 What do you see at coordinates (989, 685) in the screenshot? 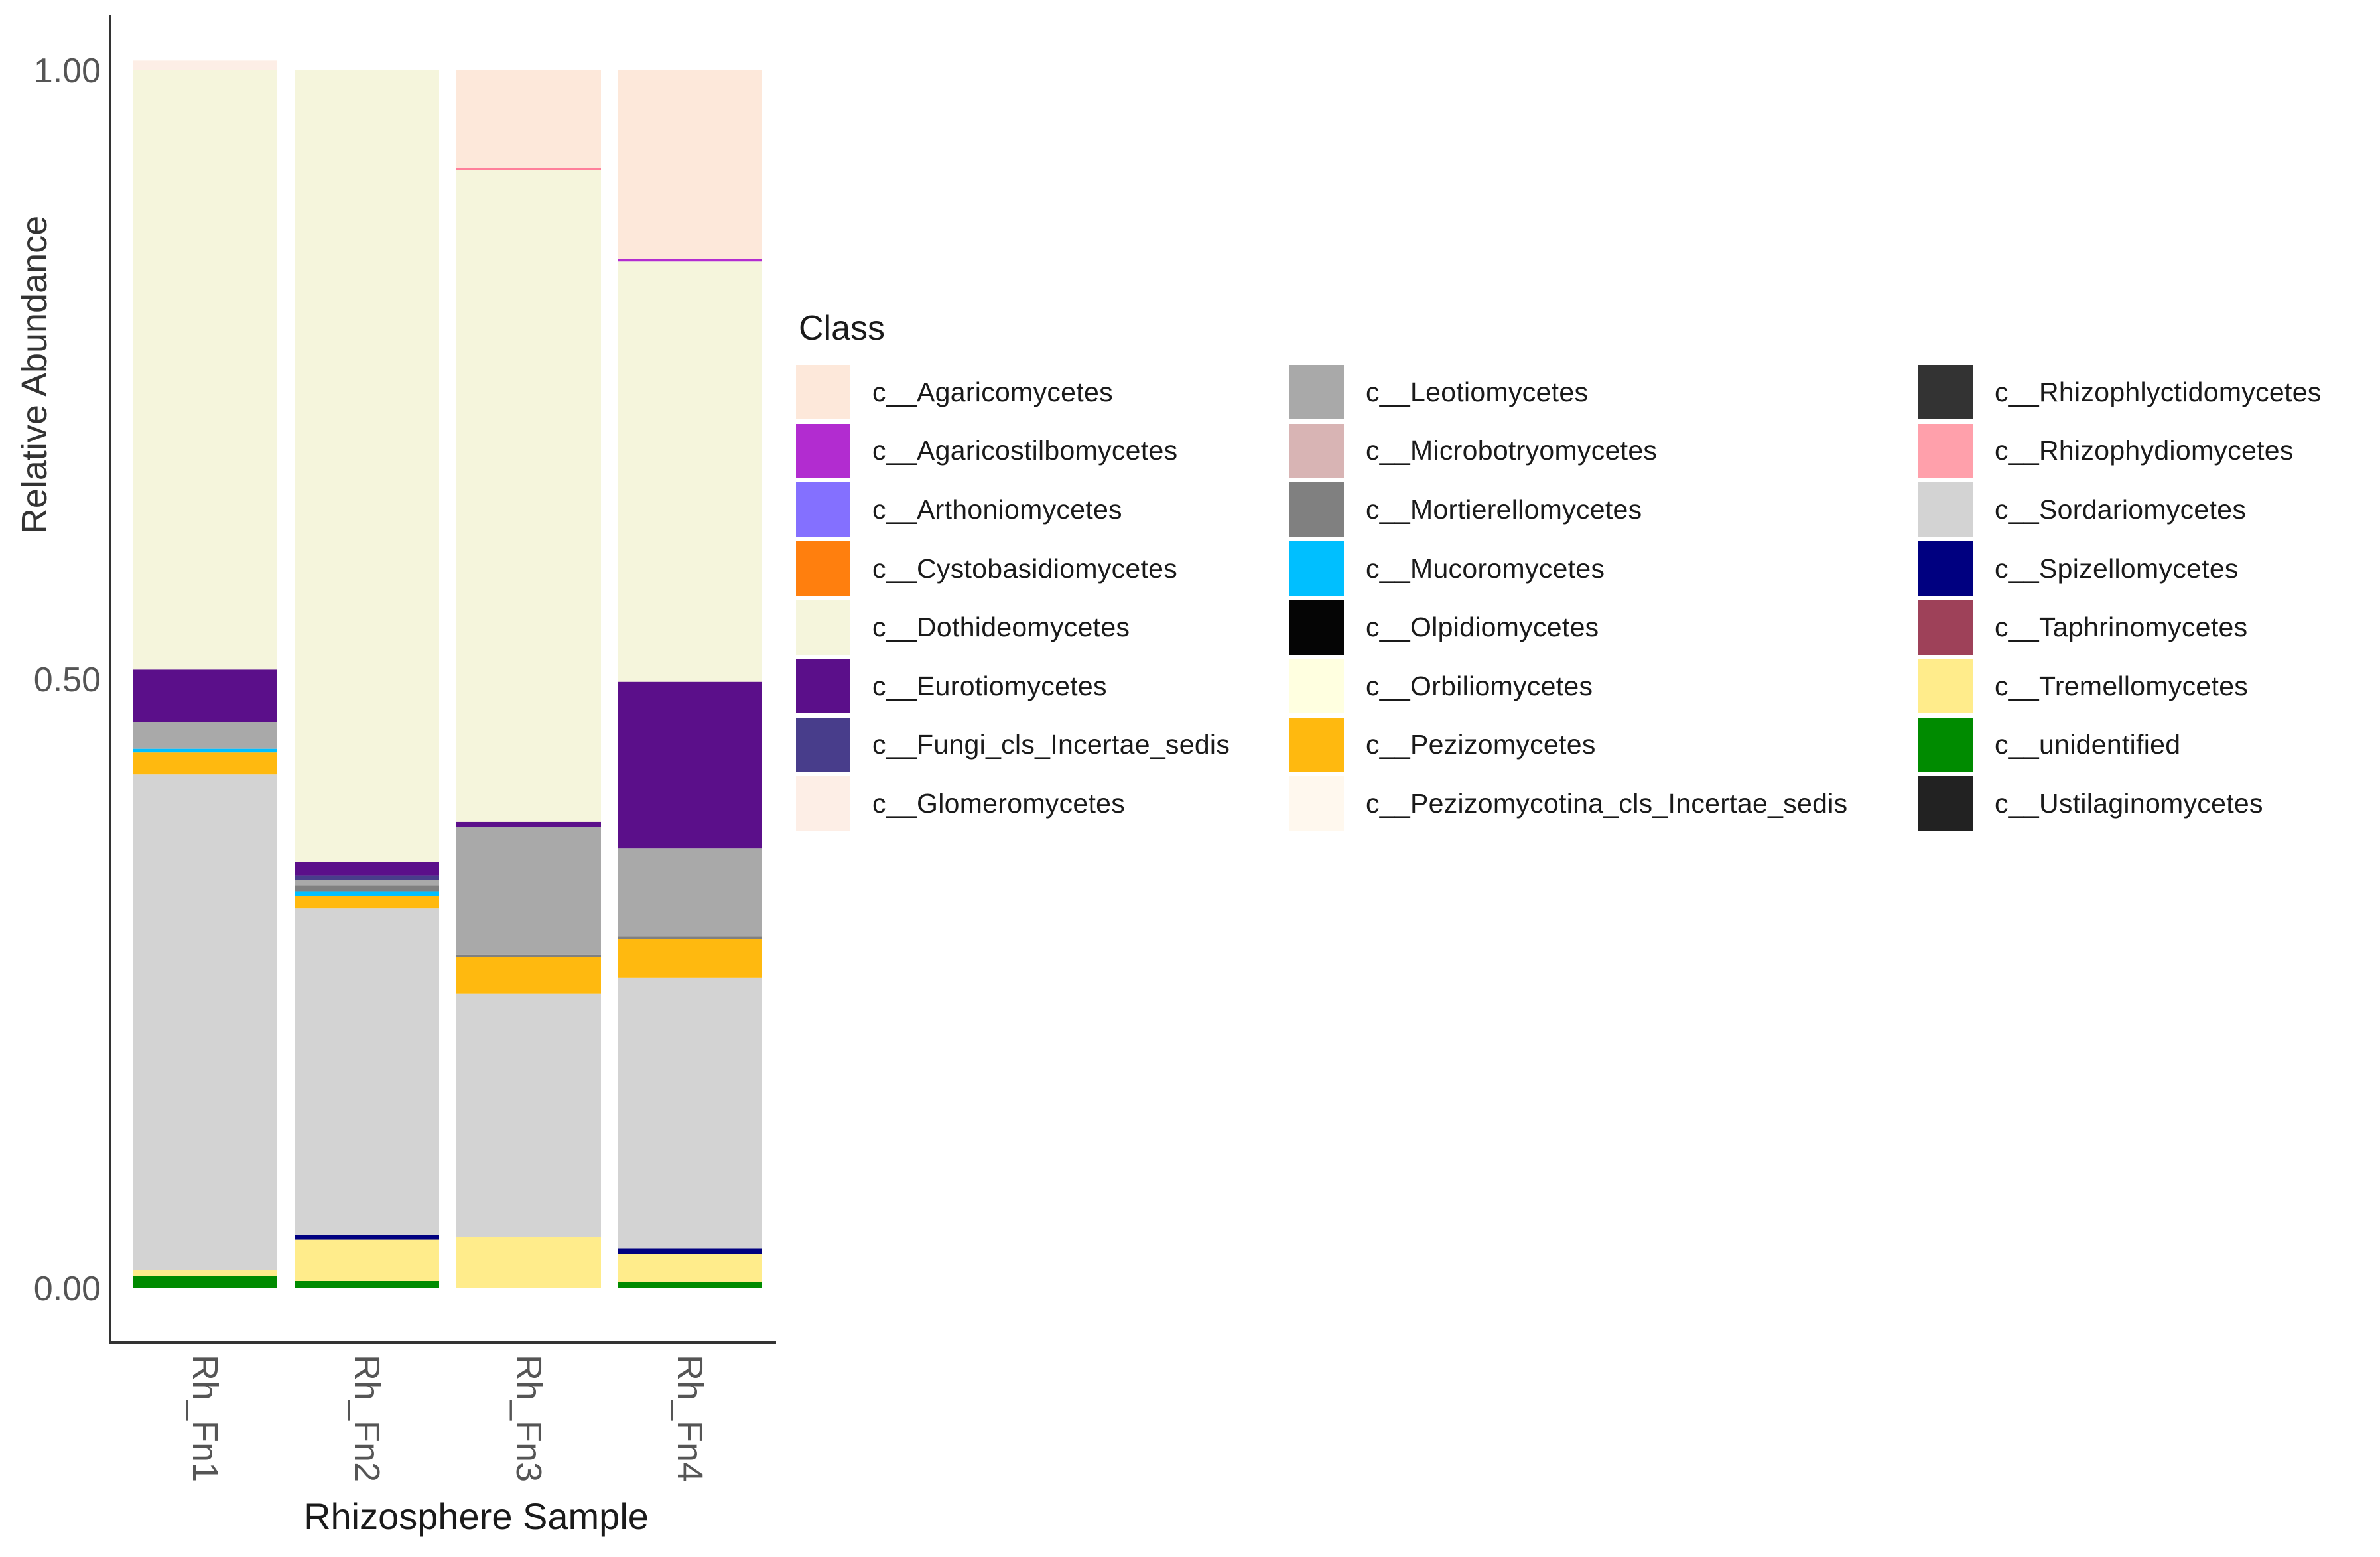
I see `legend-label: c__Eurotiomycetes` at bounding box center [989, 685].